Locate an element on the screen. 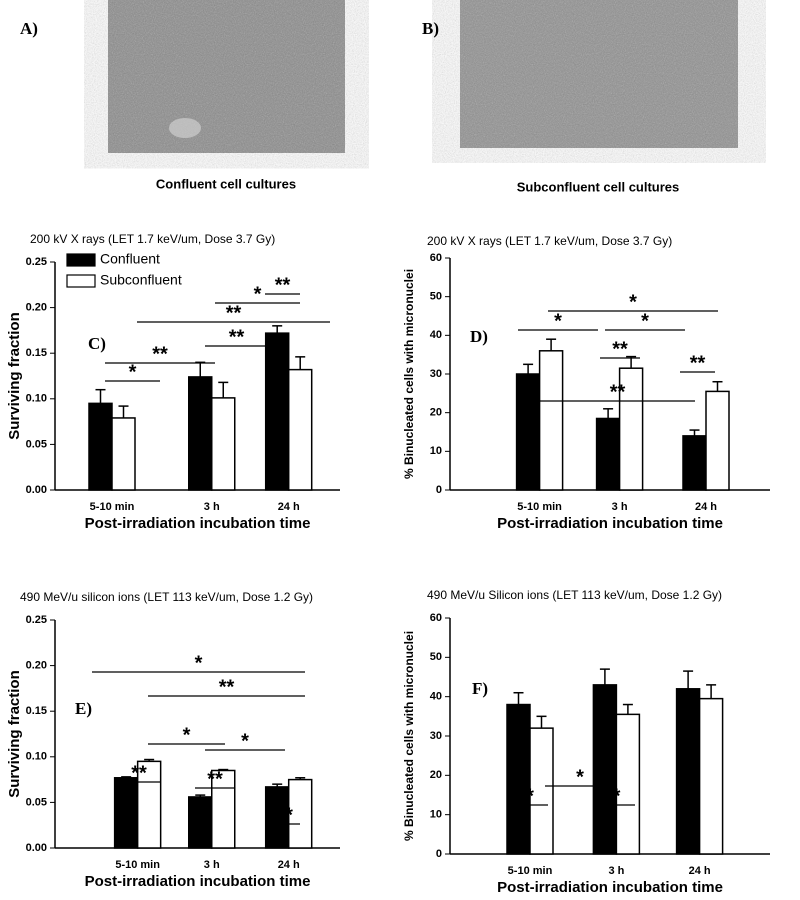 This screenshot has width=800, height=900. legend-label: Subconfluent is located at coordinates (141, 280).